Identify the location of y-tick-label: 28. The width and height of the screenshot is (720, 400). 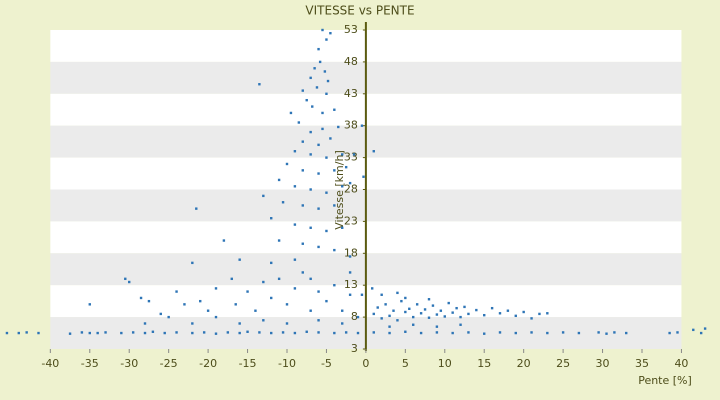
(351, 189).